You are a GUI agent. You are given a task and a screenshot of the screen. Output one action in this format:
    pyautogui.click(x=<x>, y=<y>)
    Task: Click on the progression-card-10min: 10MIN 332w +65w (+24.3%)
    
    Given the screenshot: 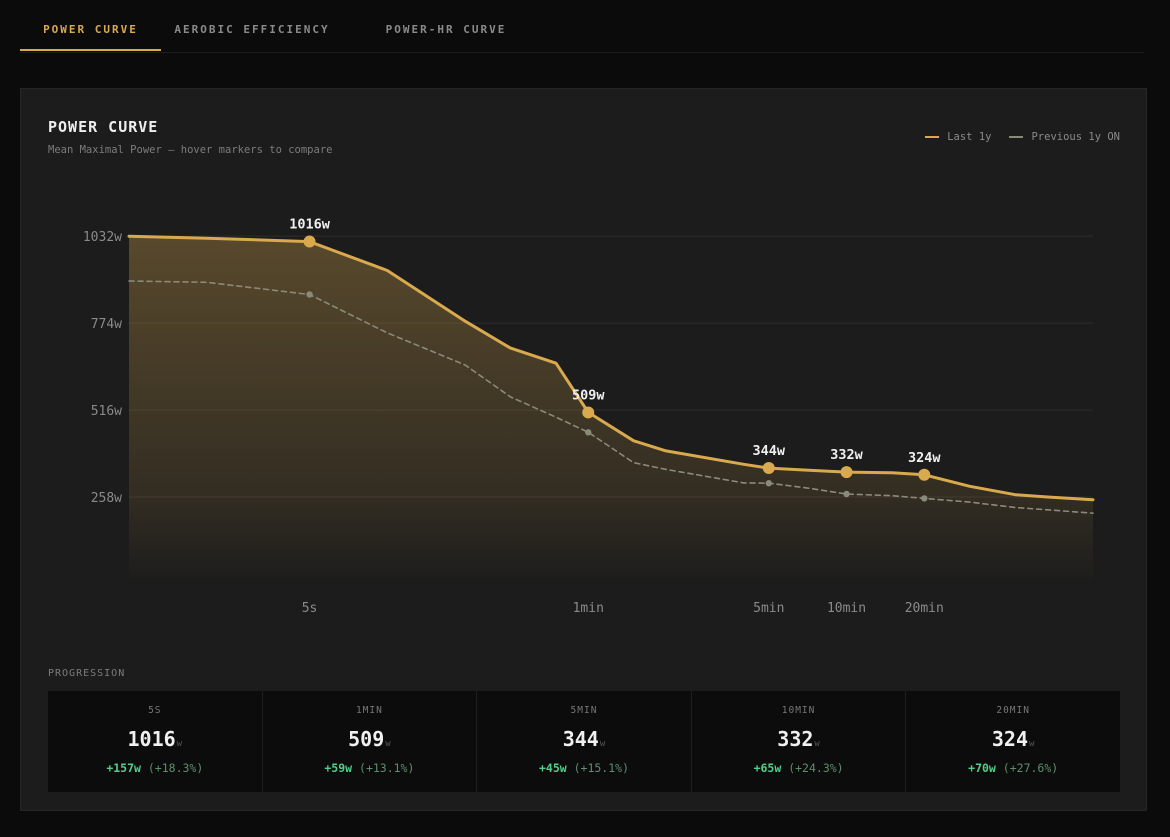 What is the action you would take?
    pyautogui.click(x=799, y=741)
    